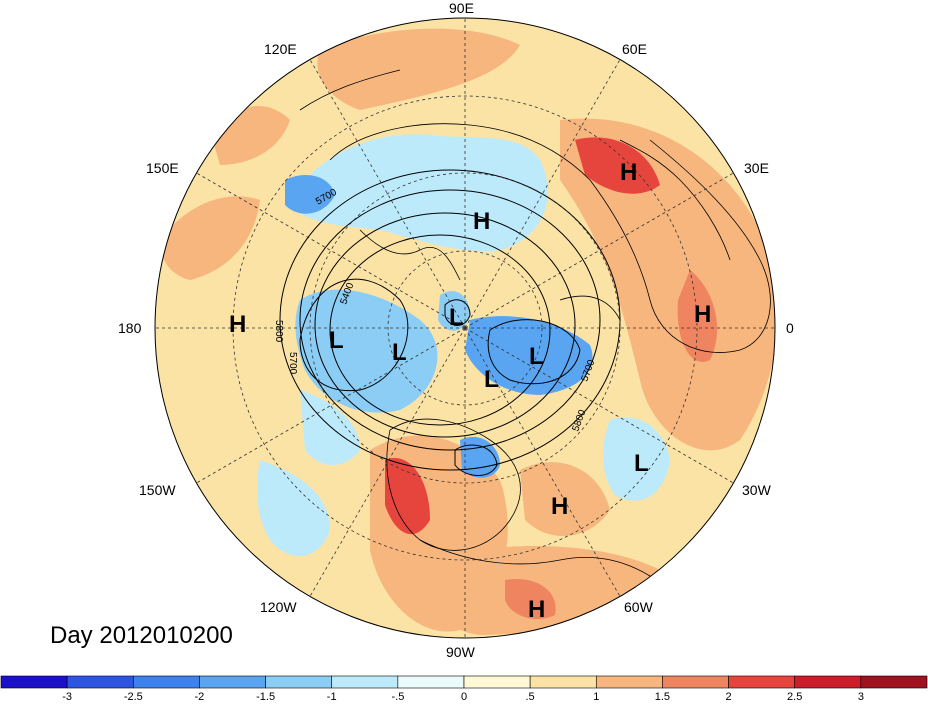 The width and height of the screenshot is (928, 707). I want to click on colorbar-tick-label: 2.5, so click(794, 696).